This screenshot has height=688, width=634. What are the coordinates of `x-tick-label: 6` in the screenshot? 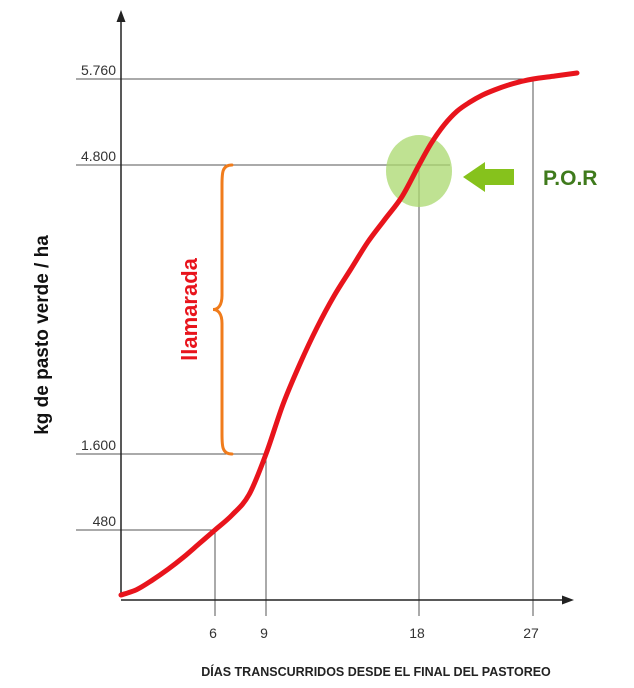 It's located at (213, 633).